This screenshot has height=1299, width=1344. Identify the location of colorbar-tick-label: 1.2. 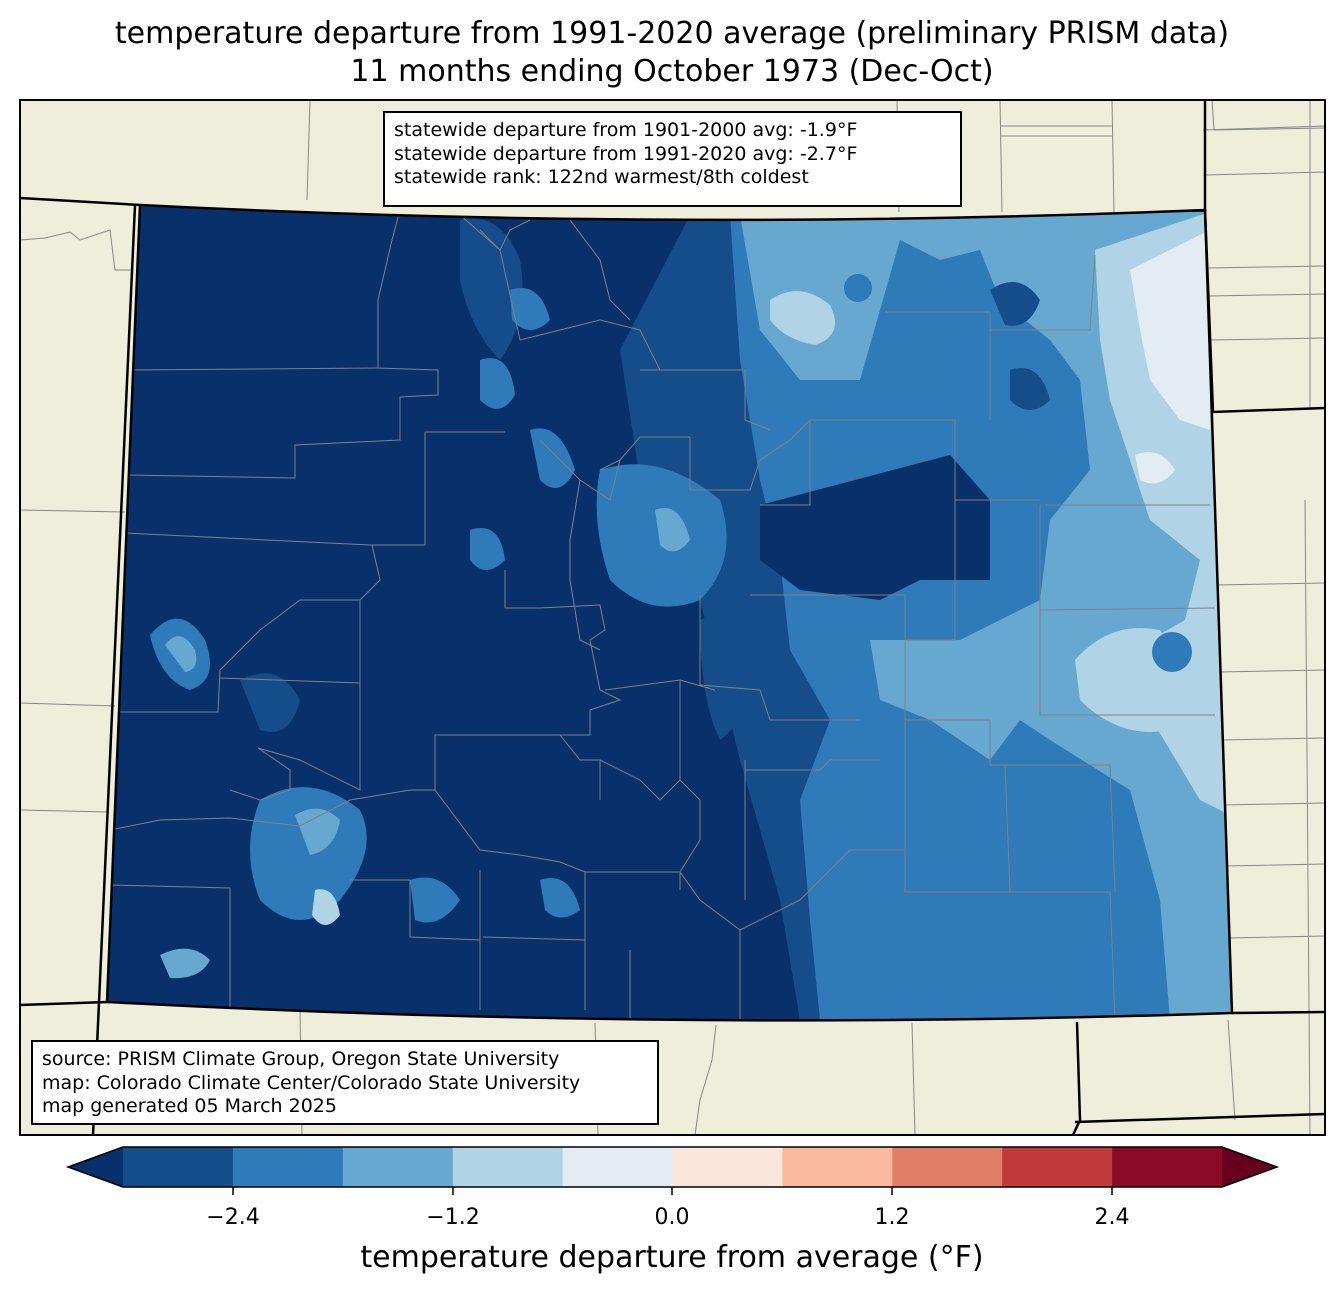
(892, 1217).